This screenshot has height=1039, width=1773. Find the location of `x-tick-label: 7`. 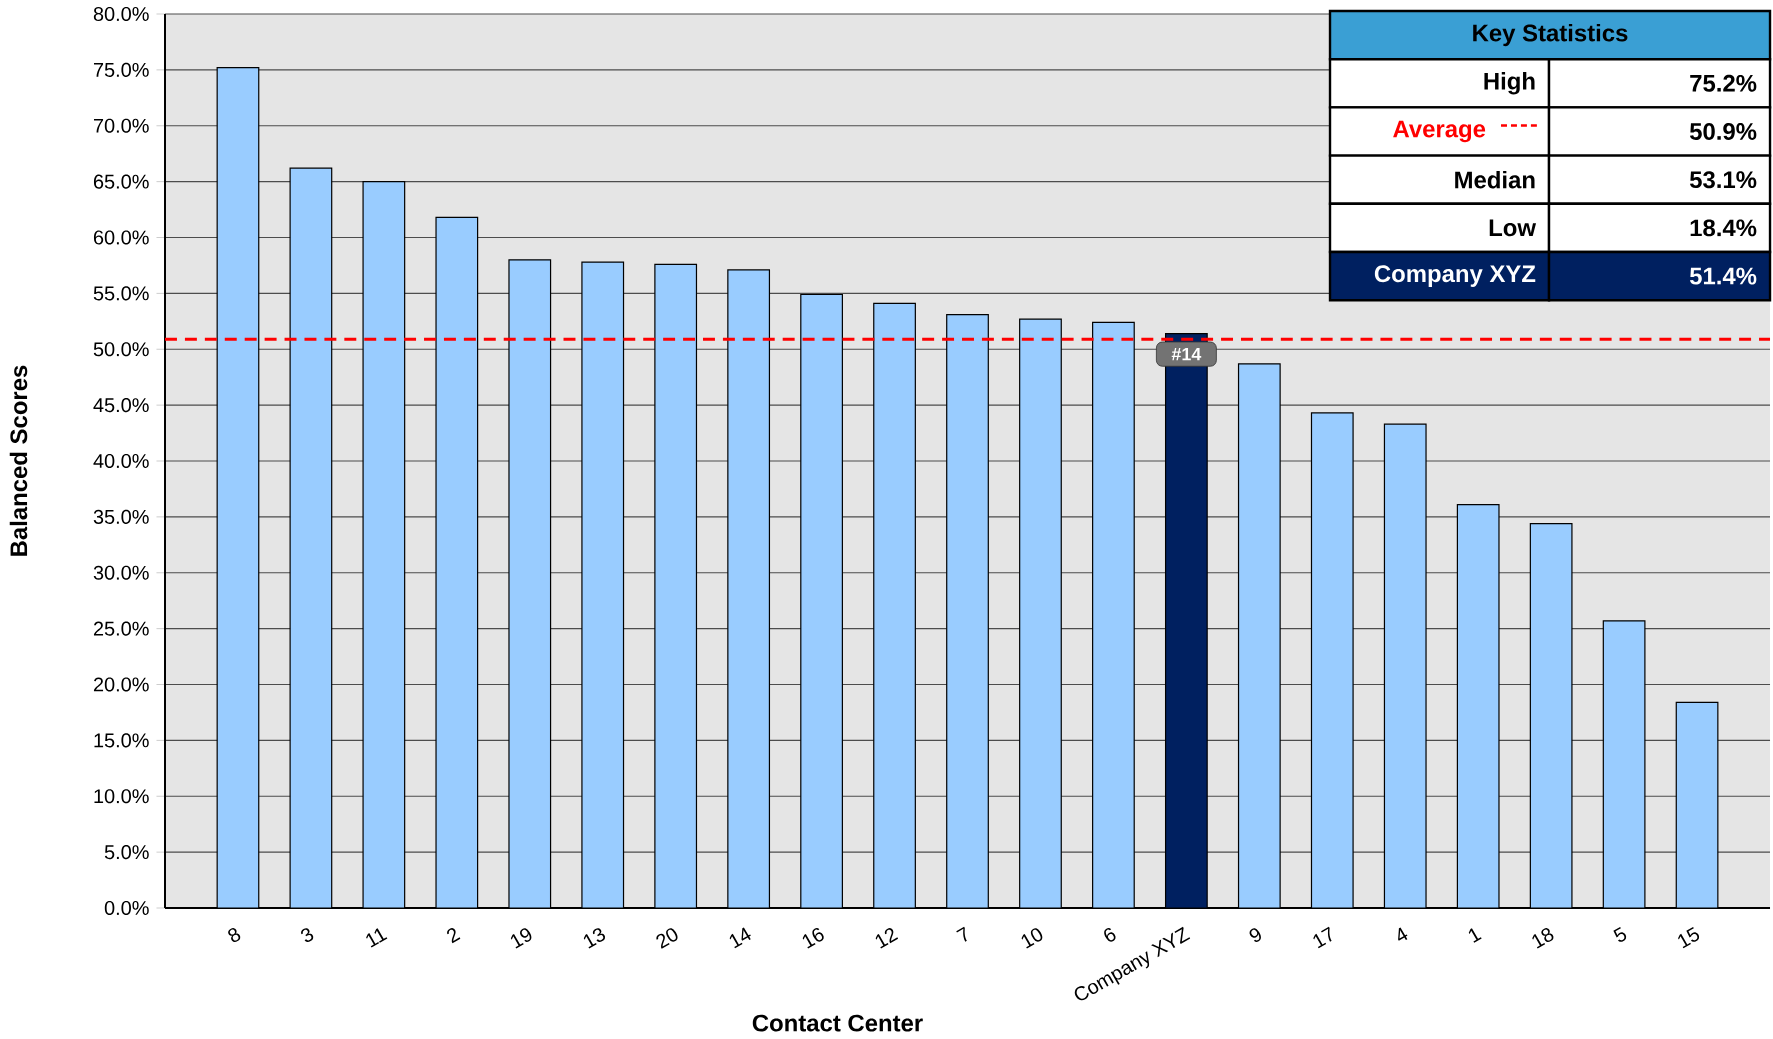

x-tick-label: 7 is located at coordinates (961, 934).